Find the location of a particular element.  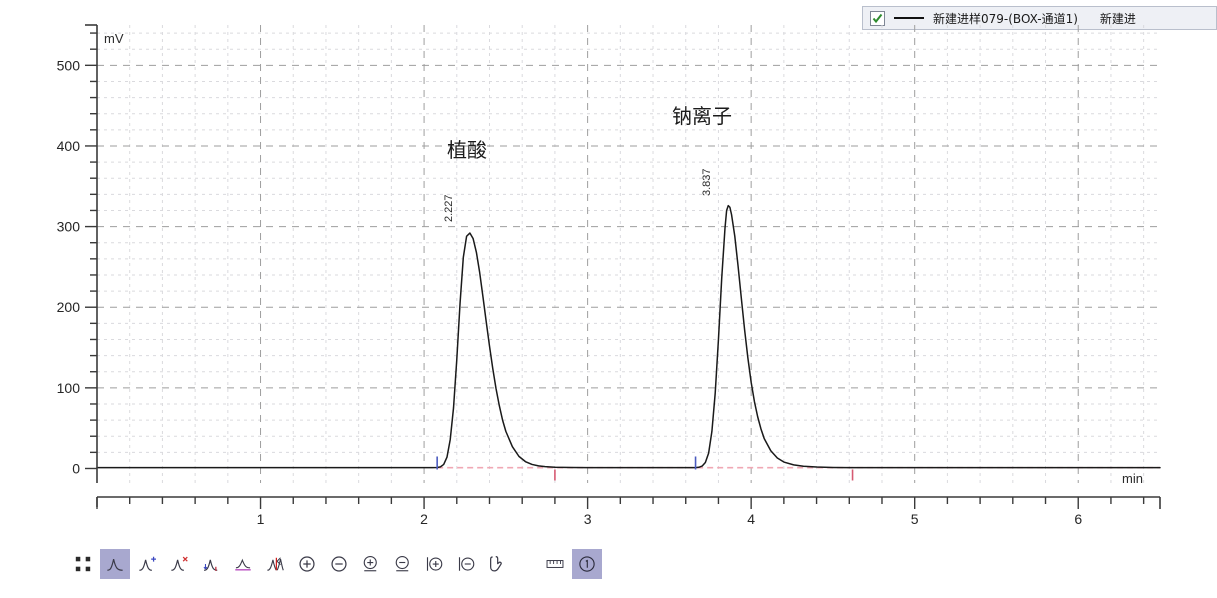

zoom-out-horizontal-button is located at coordinates (467, 564).